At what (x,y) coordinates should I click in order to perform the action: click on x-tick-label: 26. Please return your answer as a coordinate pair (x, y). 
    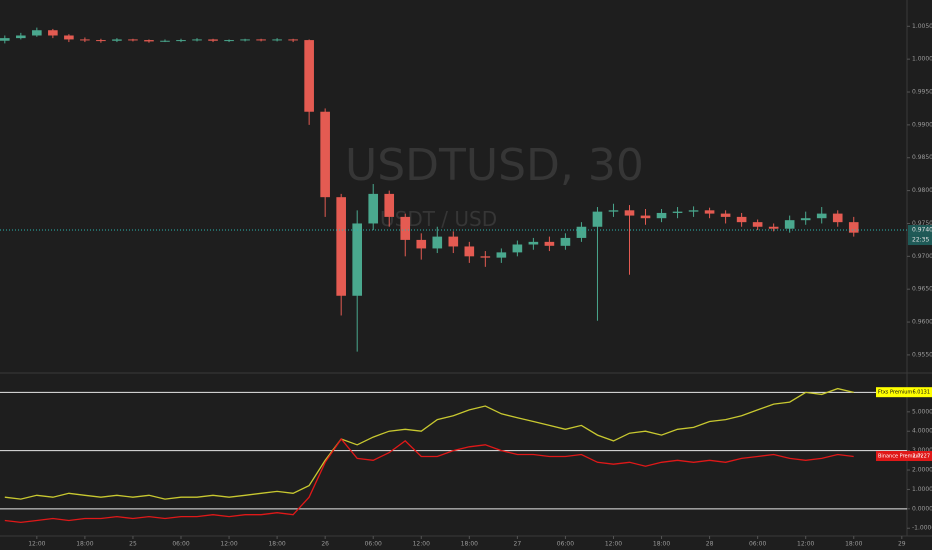
    Looking at the image, I should click on (325, 544).